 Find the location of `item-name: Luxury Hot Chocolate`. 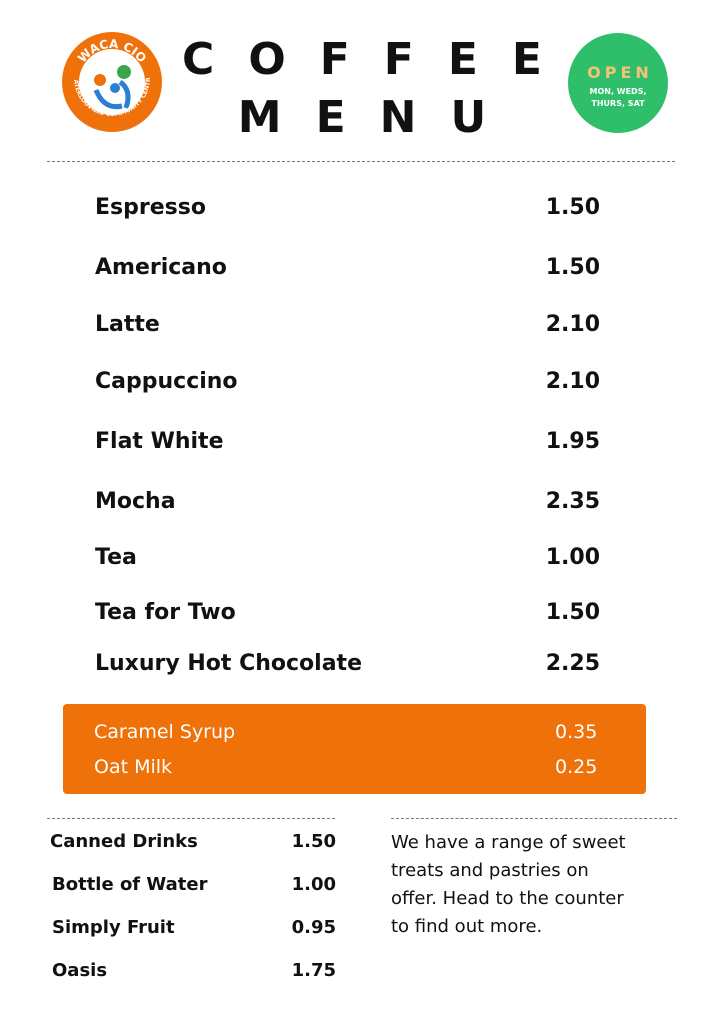

item-name: Luxury Hot Chocolate is located at coordinates (228, 663).